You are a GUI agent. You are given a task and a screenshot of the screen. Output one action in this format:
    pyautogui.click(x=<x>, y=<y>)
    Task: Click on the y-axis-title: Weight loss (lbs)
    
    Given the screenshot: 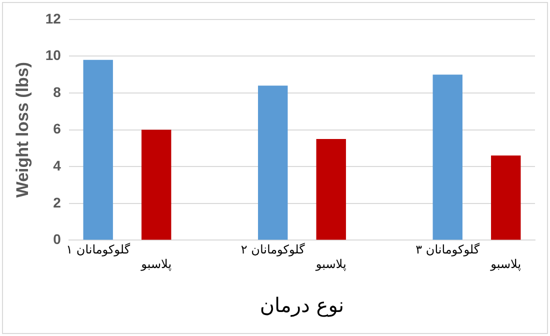 What is the action you would take?
    pyautogui.click(x=22, y=130)
    